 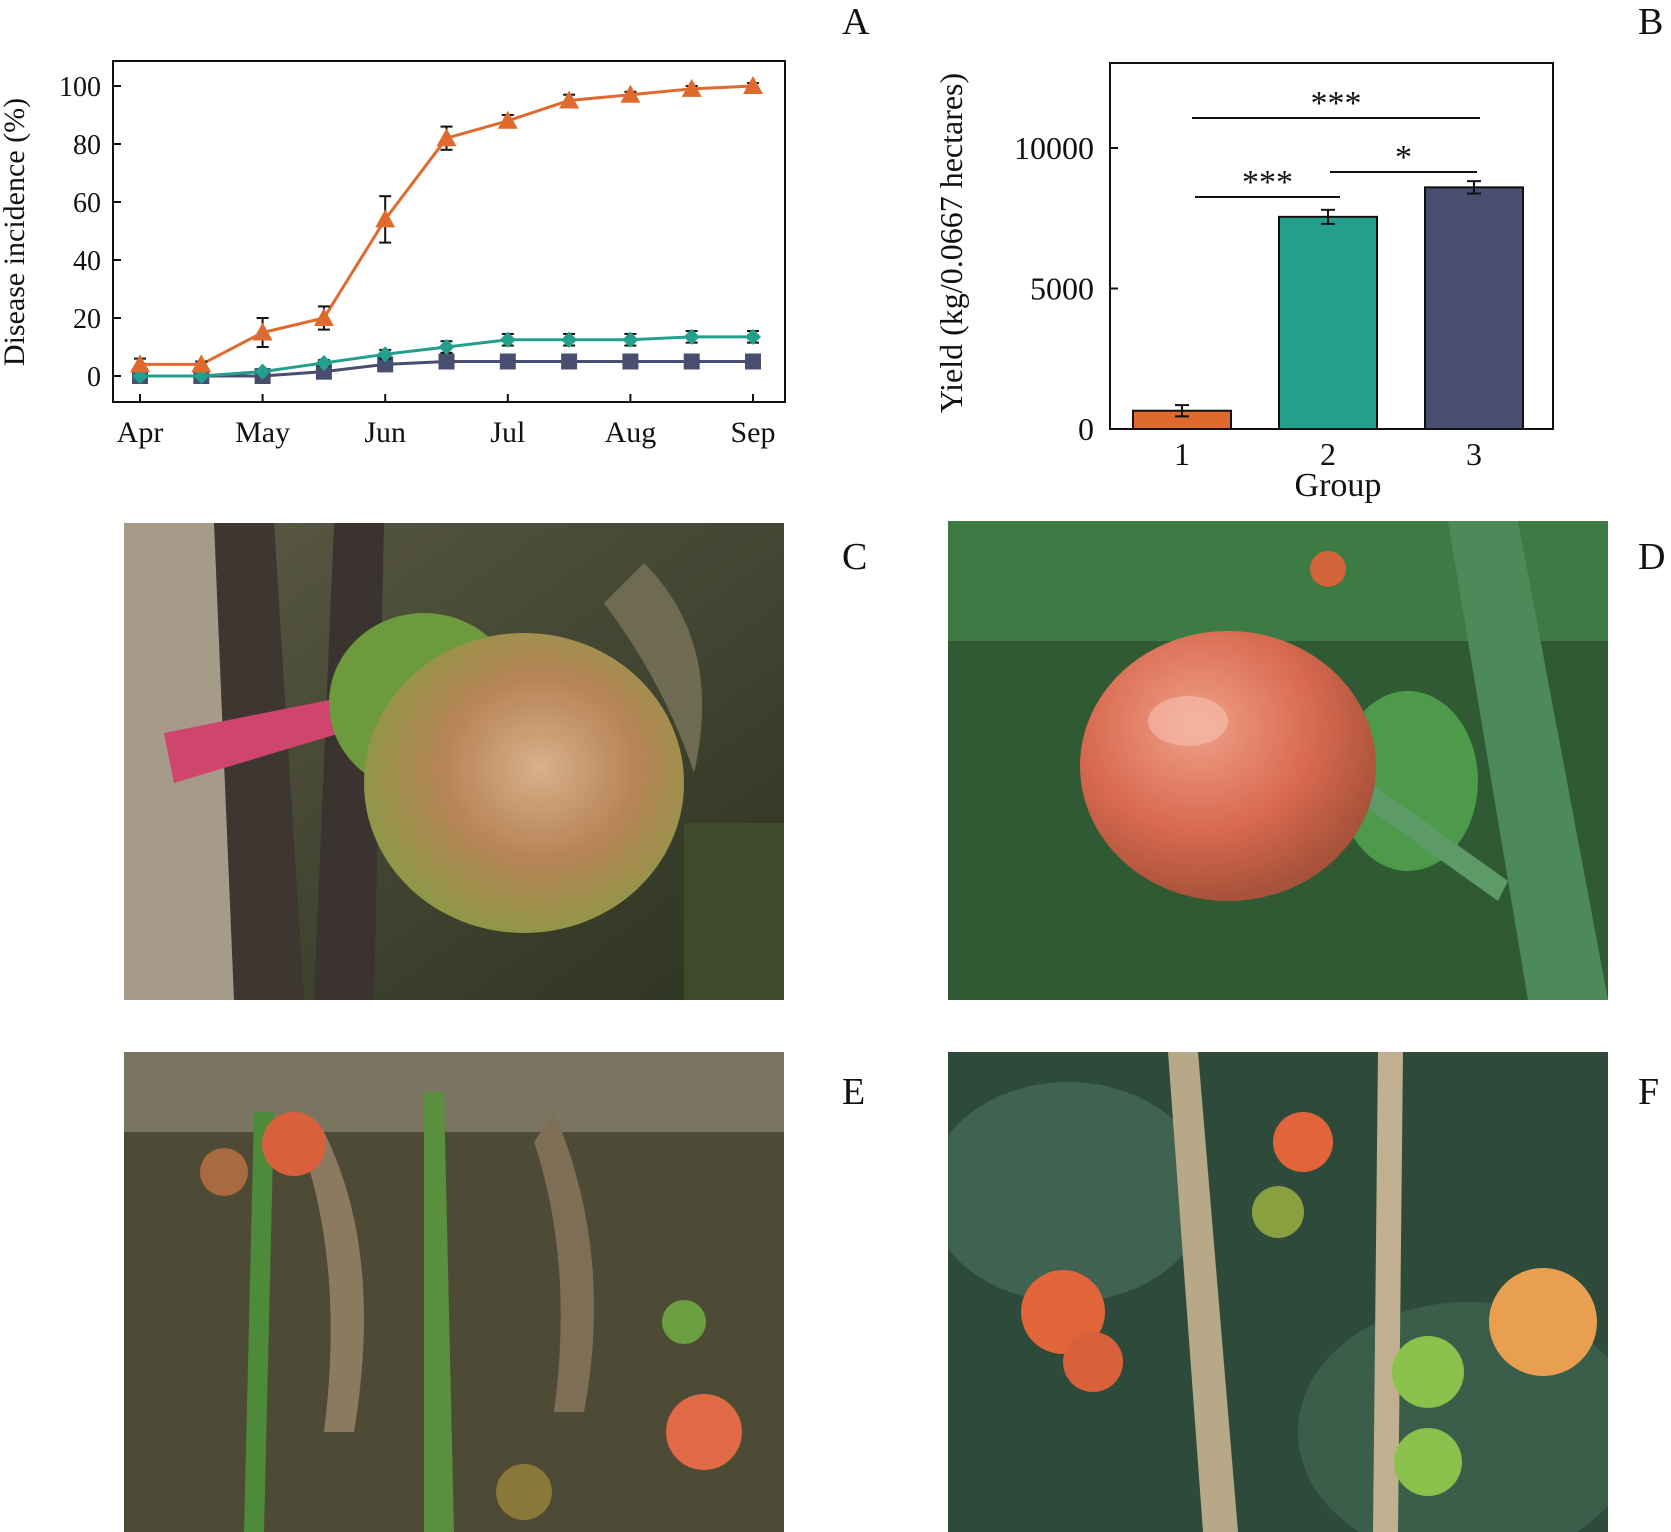 I want to click on y-tick-label: 5000, so click(x=1062, y=289).